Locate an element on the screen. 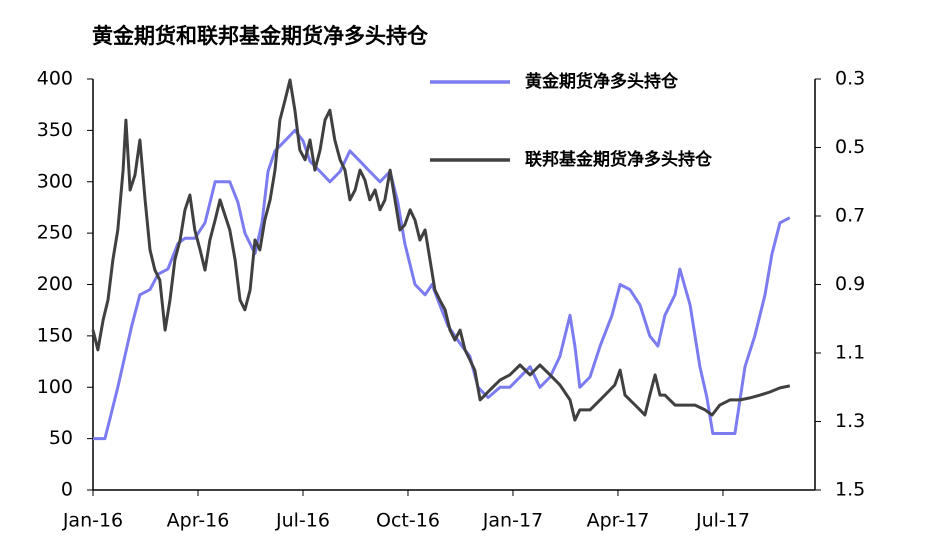 The height and width of the screenshot is (556, 925). legend-label: 联邦基金期货净多头持仓 is located at coordinates (619, 159).